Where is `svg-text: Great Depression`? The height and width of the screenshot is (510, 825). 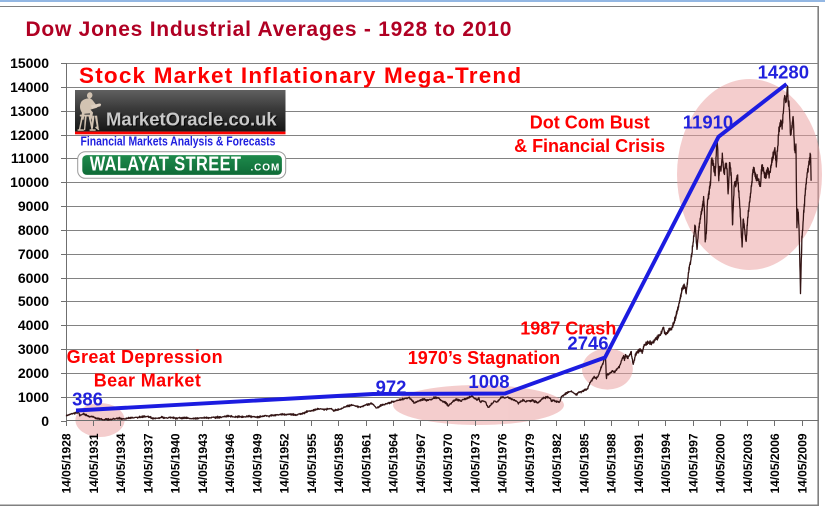
svg-text: Great Depression is located at coordinates (145, 357).